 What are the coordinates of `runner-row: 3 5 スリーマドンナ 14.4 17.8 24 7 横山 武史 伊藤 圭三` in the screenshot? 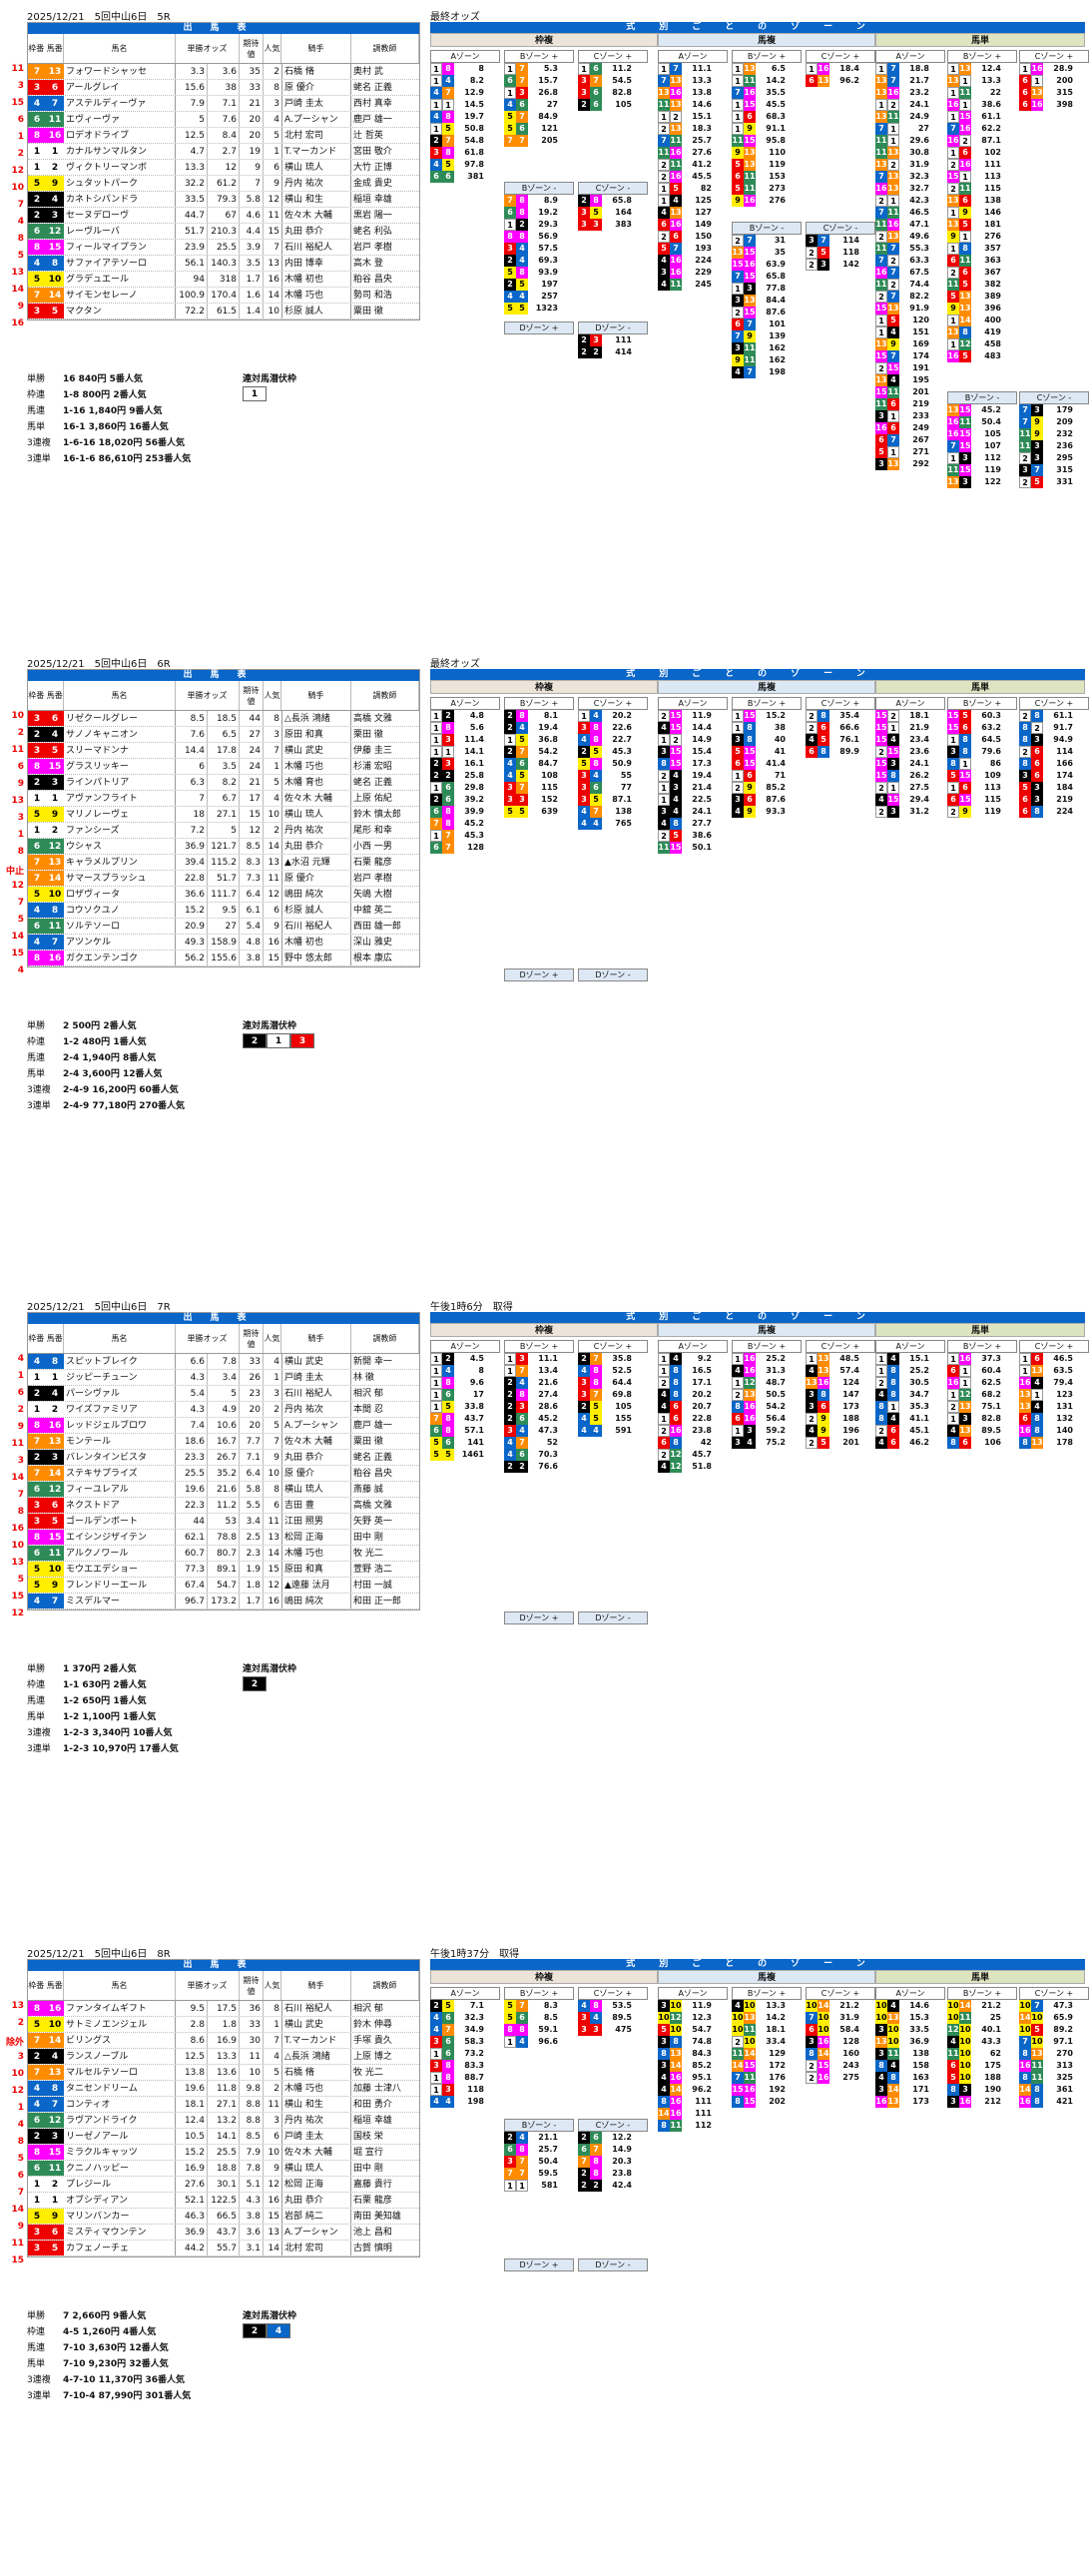 It's located at (224, 751).